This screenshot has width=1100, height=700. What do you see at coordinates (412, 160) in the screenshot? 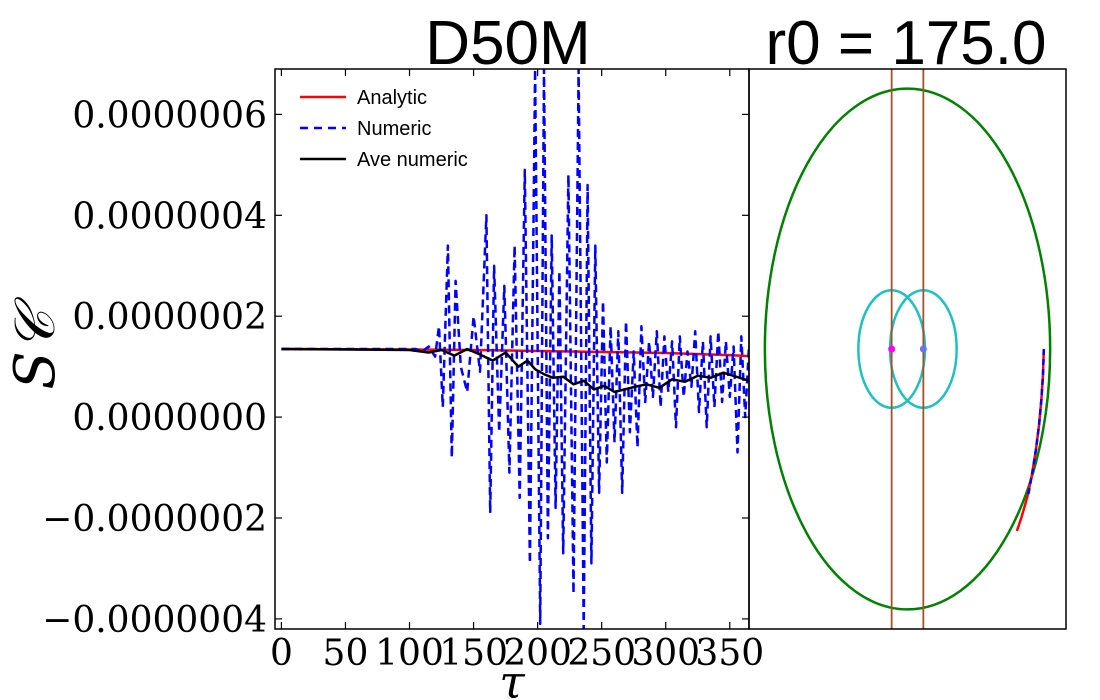
I see `legend-label-ave-numeric: Ave numeric` at bounding box center [412, 160].